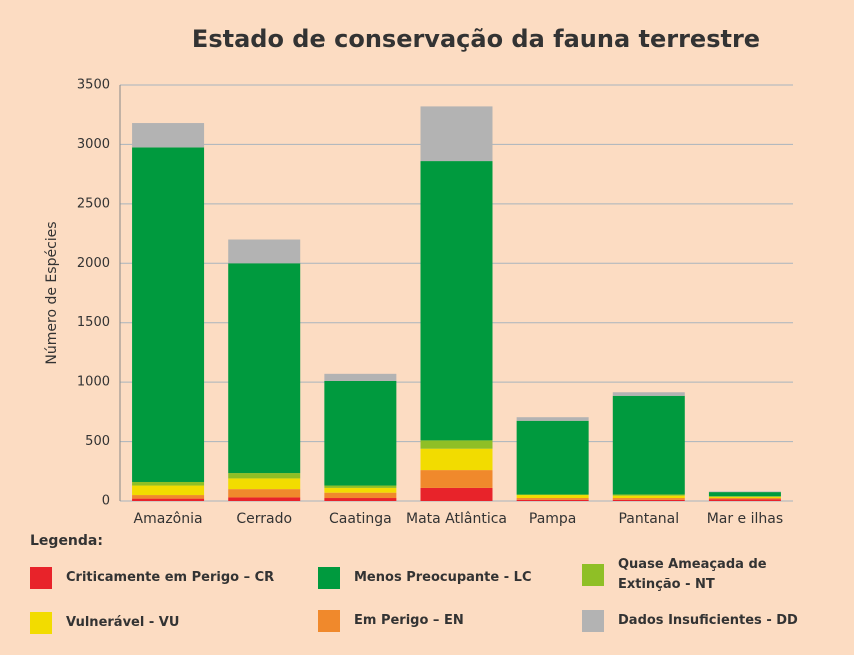 The image size is (854, 655). I want to click on legend-label: Dados Insuficientes - DD, so click(708, 620).